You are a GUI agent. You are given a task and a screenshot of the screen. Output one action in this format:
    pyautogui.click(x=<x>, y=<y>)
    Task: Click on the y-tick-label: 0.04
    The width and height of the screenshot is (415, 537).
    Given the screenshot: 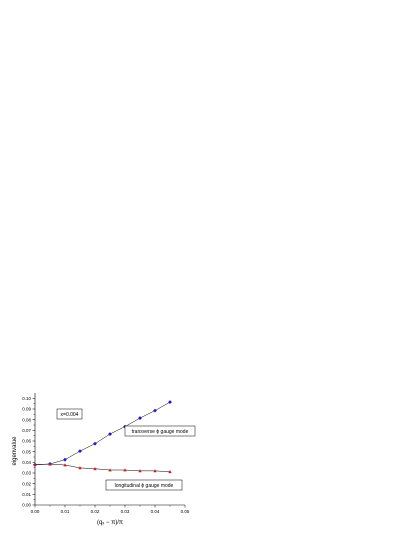 What is the action you would take?
    pyautogui.click(x=26, y=462)
    